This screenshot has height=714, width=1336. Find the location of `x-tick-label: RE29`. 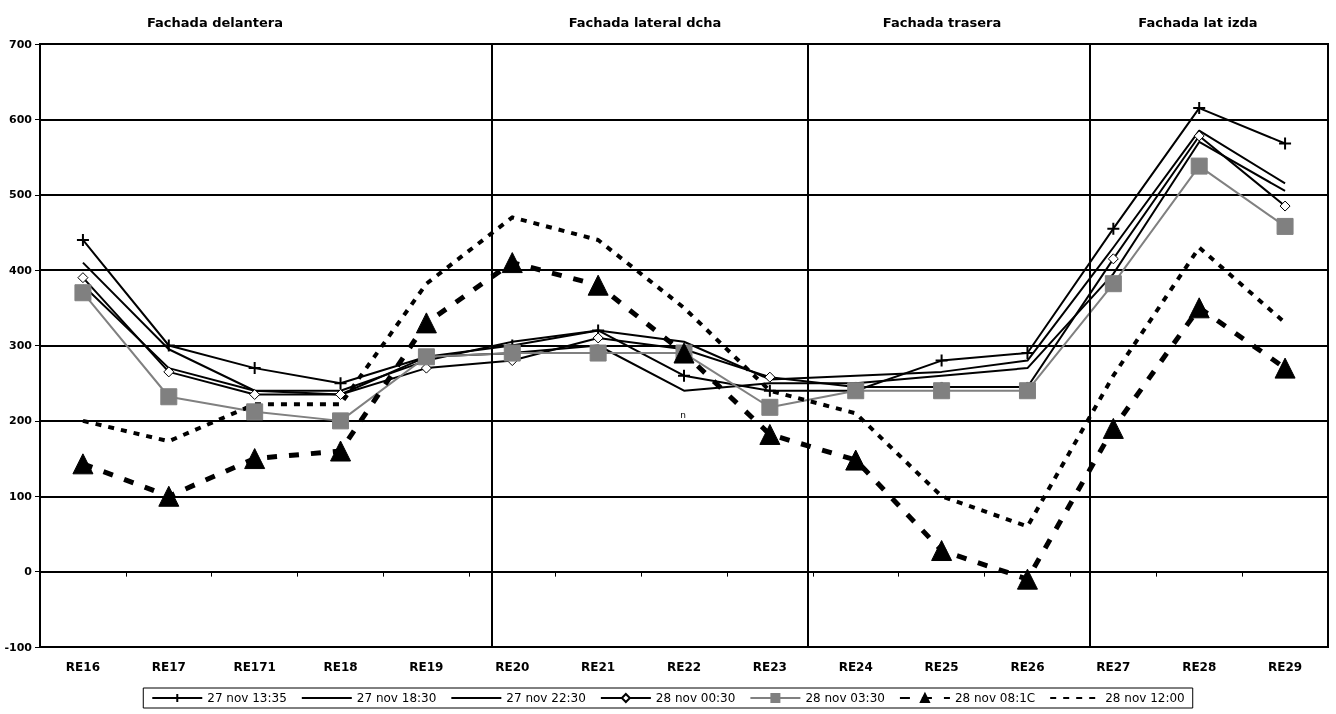

x-tick-label: RE29 is located at coordinates (1285, 667).